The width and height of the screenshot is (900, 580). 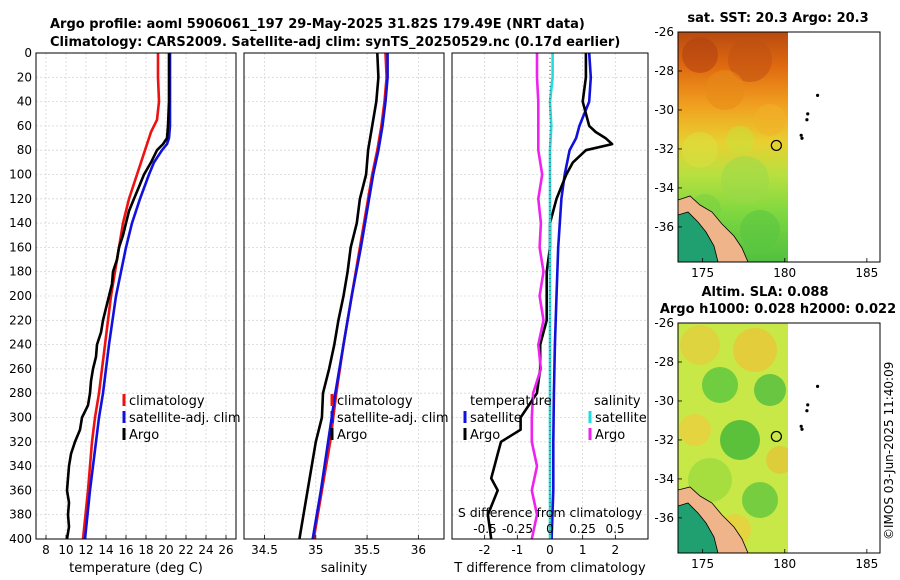 I want to click on y-tick-label: 320, so click(x=20, y=442).